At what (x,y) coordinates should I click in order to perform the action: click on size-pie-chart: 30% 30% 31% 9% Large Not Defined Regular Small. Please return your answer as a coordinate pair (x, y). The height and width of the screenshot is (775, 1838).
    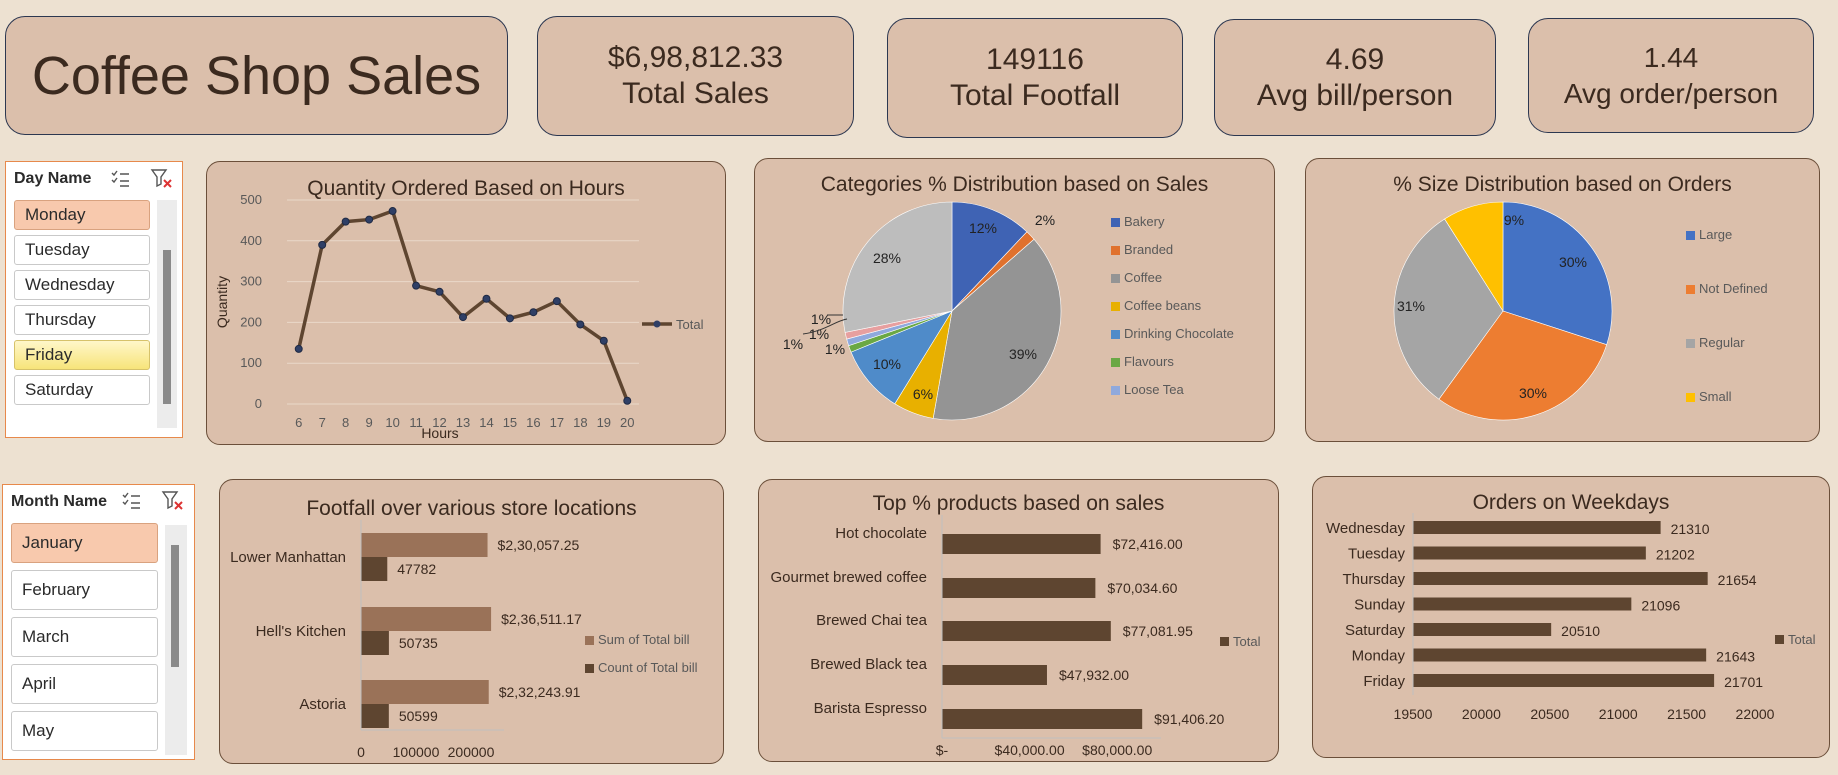
    Looking at the image, I should click on (1580, 311).